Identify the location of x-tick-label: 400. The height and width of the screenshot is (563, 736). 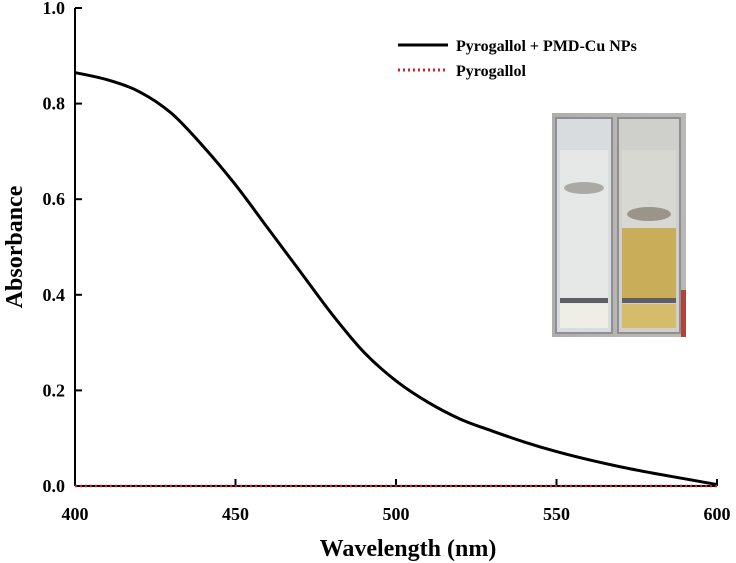
(75, 514).